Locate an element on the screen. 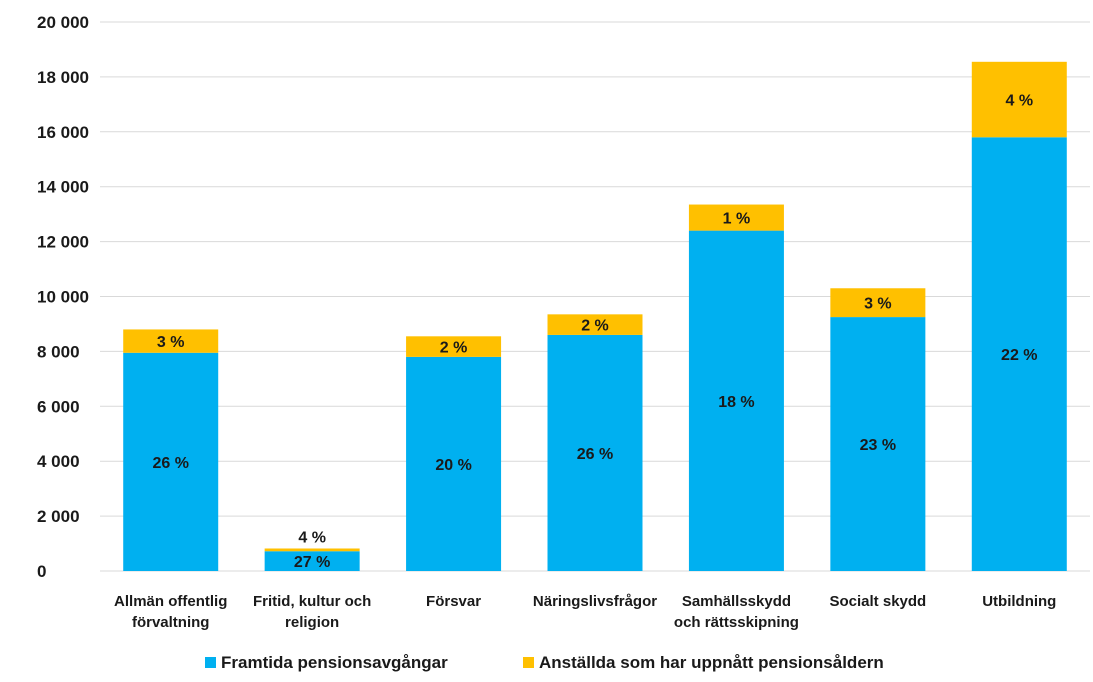  legend-label: Anställda som har uppnått pensionsåldern is located at coordinates (711, 662).